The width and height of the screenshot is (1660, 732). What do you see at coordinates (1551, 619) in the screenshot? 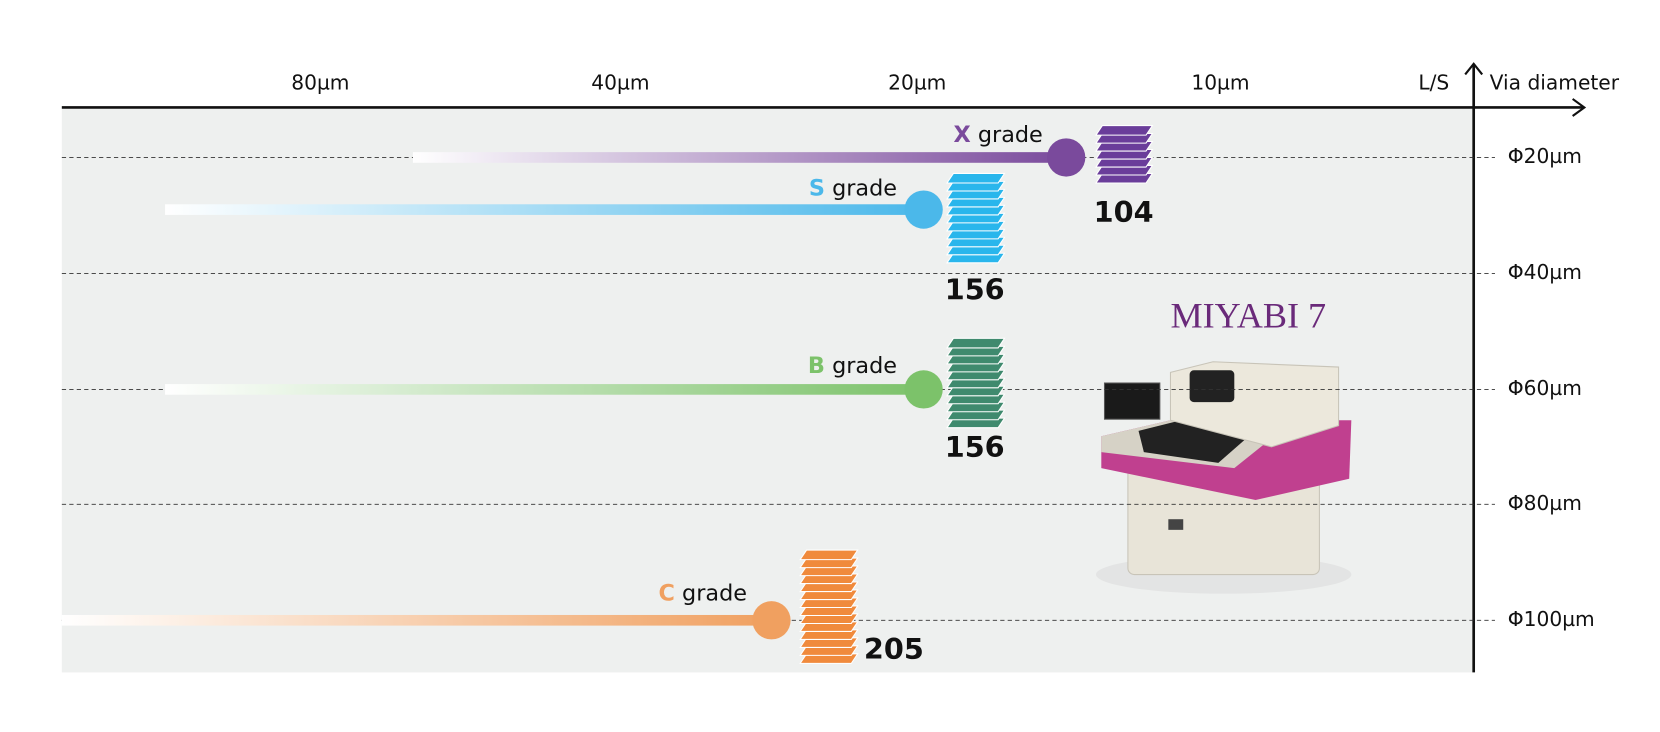
I see `via-tick-label: Φ100µm` at bounding box center [1551, 619].